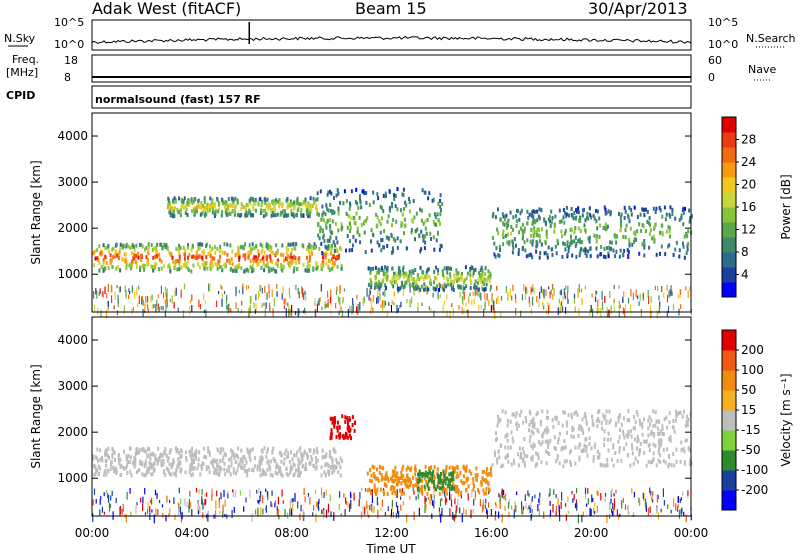 This screenshot has width=800, height=554. Describe the element at coordinates (729, 260) in the screenshot. I see `power-colorbar-segment` at that location.